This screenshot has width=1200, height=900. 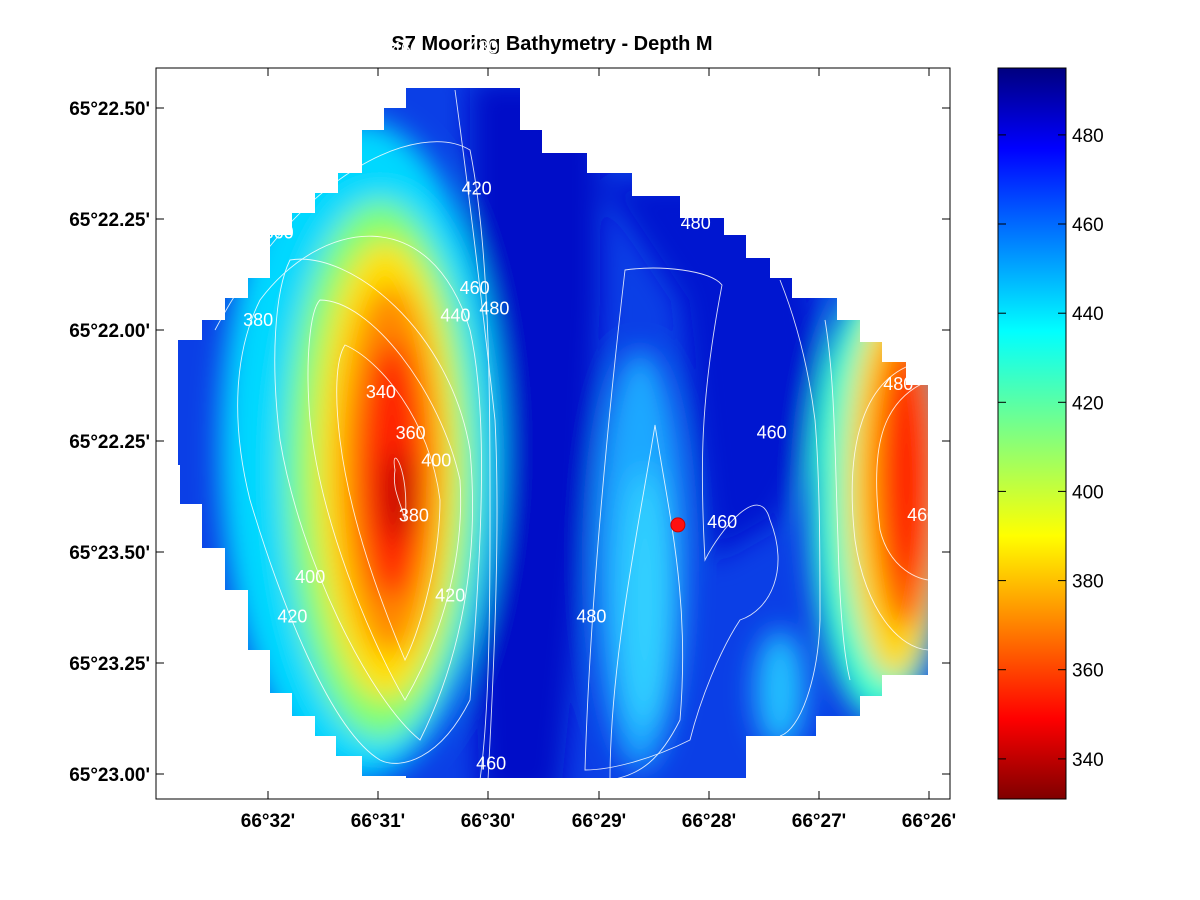 I want to click on y-tick-label: 65°23.50', so click(x=109, y=553).